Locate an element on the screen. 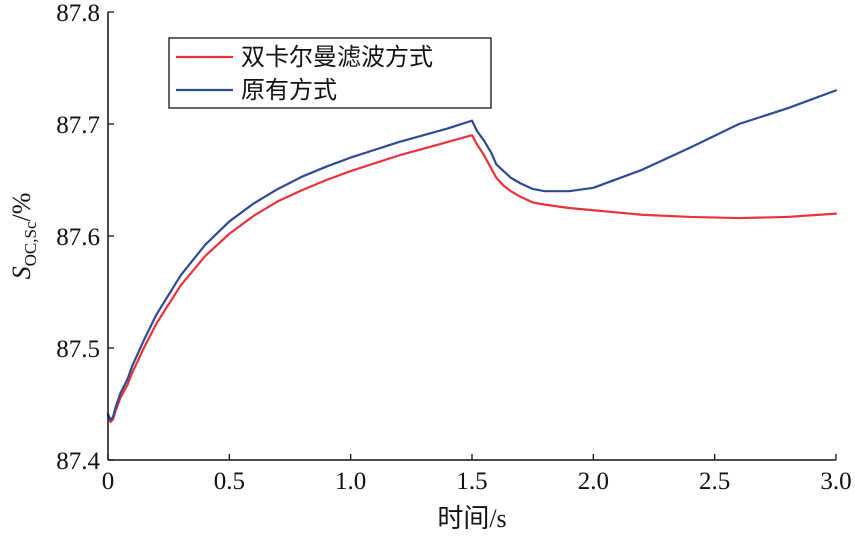 This screenshot has width=855, height=541. legend-box is located at coordinates (330, 73).